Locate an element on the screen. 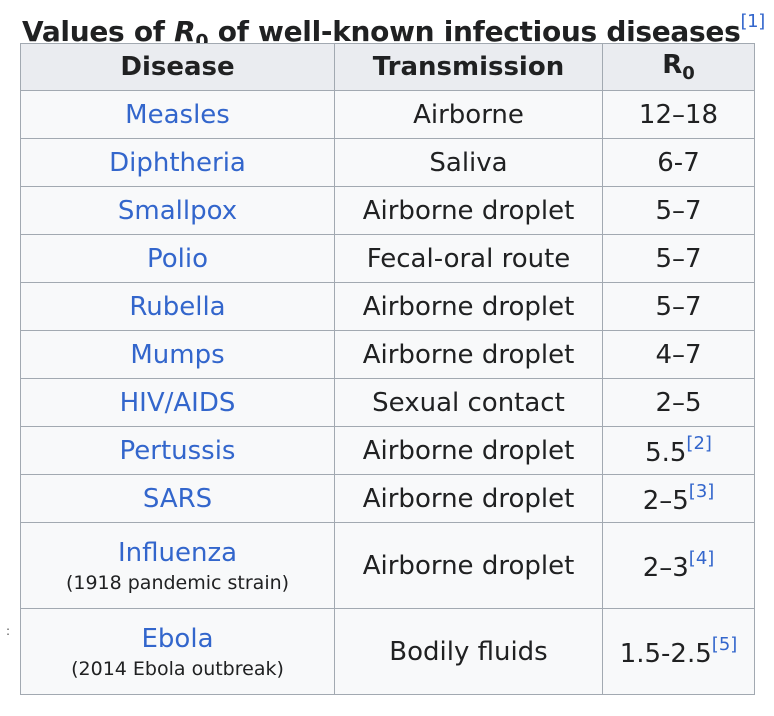 The height and width of the screenshot is (716, 774). table-row: SARS Airborne droplet 2–5[3] is located at coordinates (387, 498).